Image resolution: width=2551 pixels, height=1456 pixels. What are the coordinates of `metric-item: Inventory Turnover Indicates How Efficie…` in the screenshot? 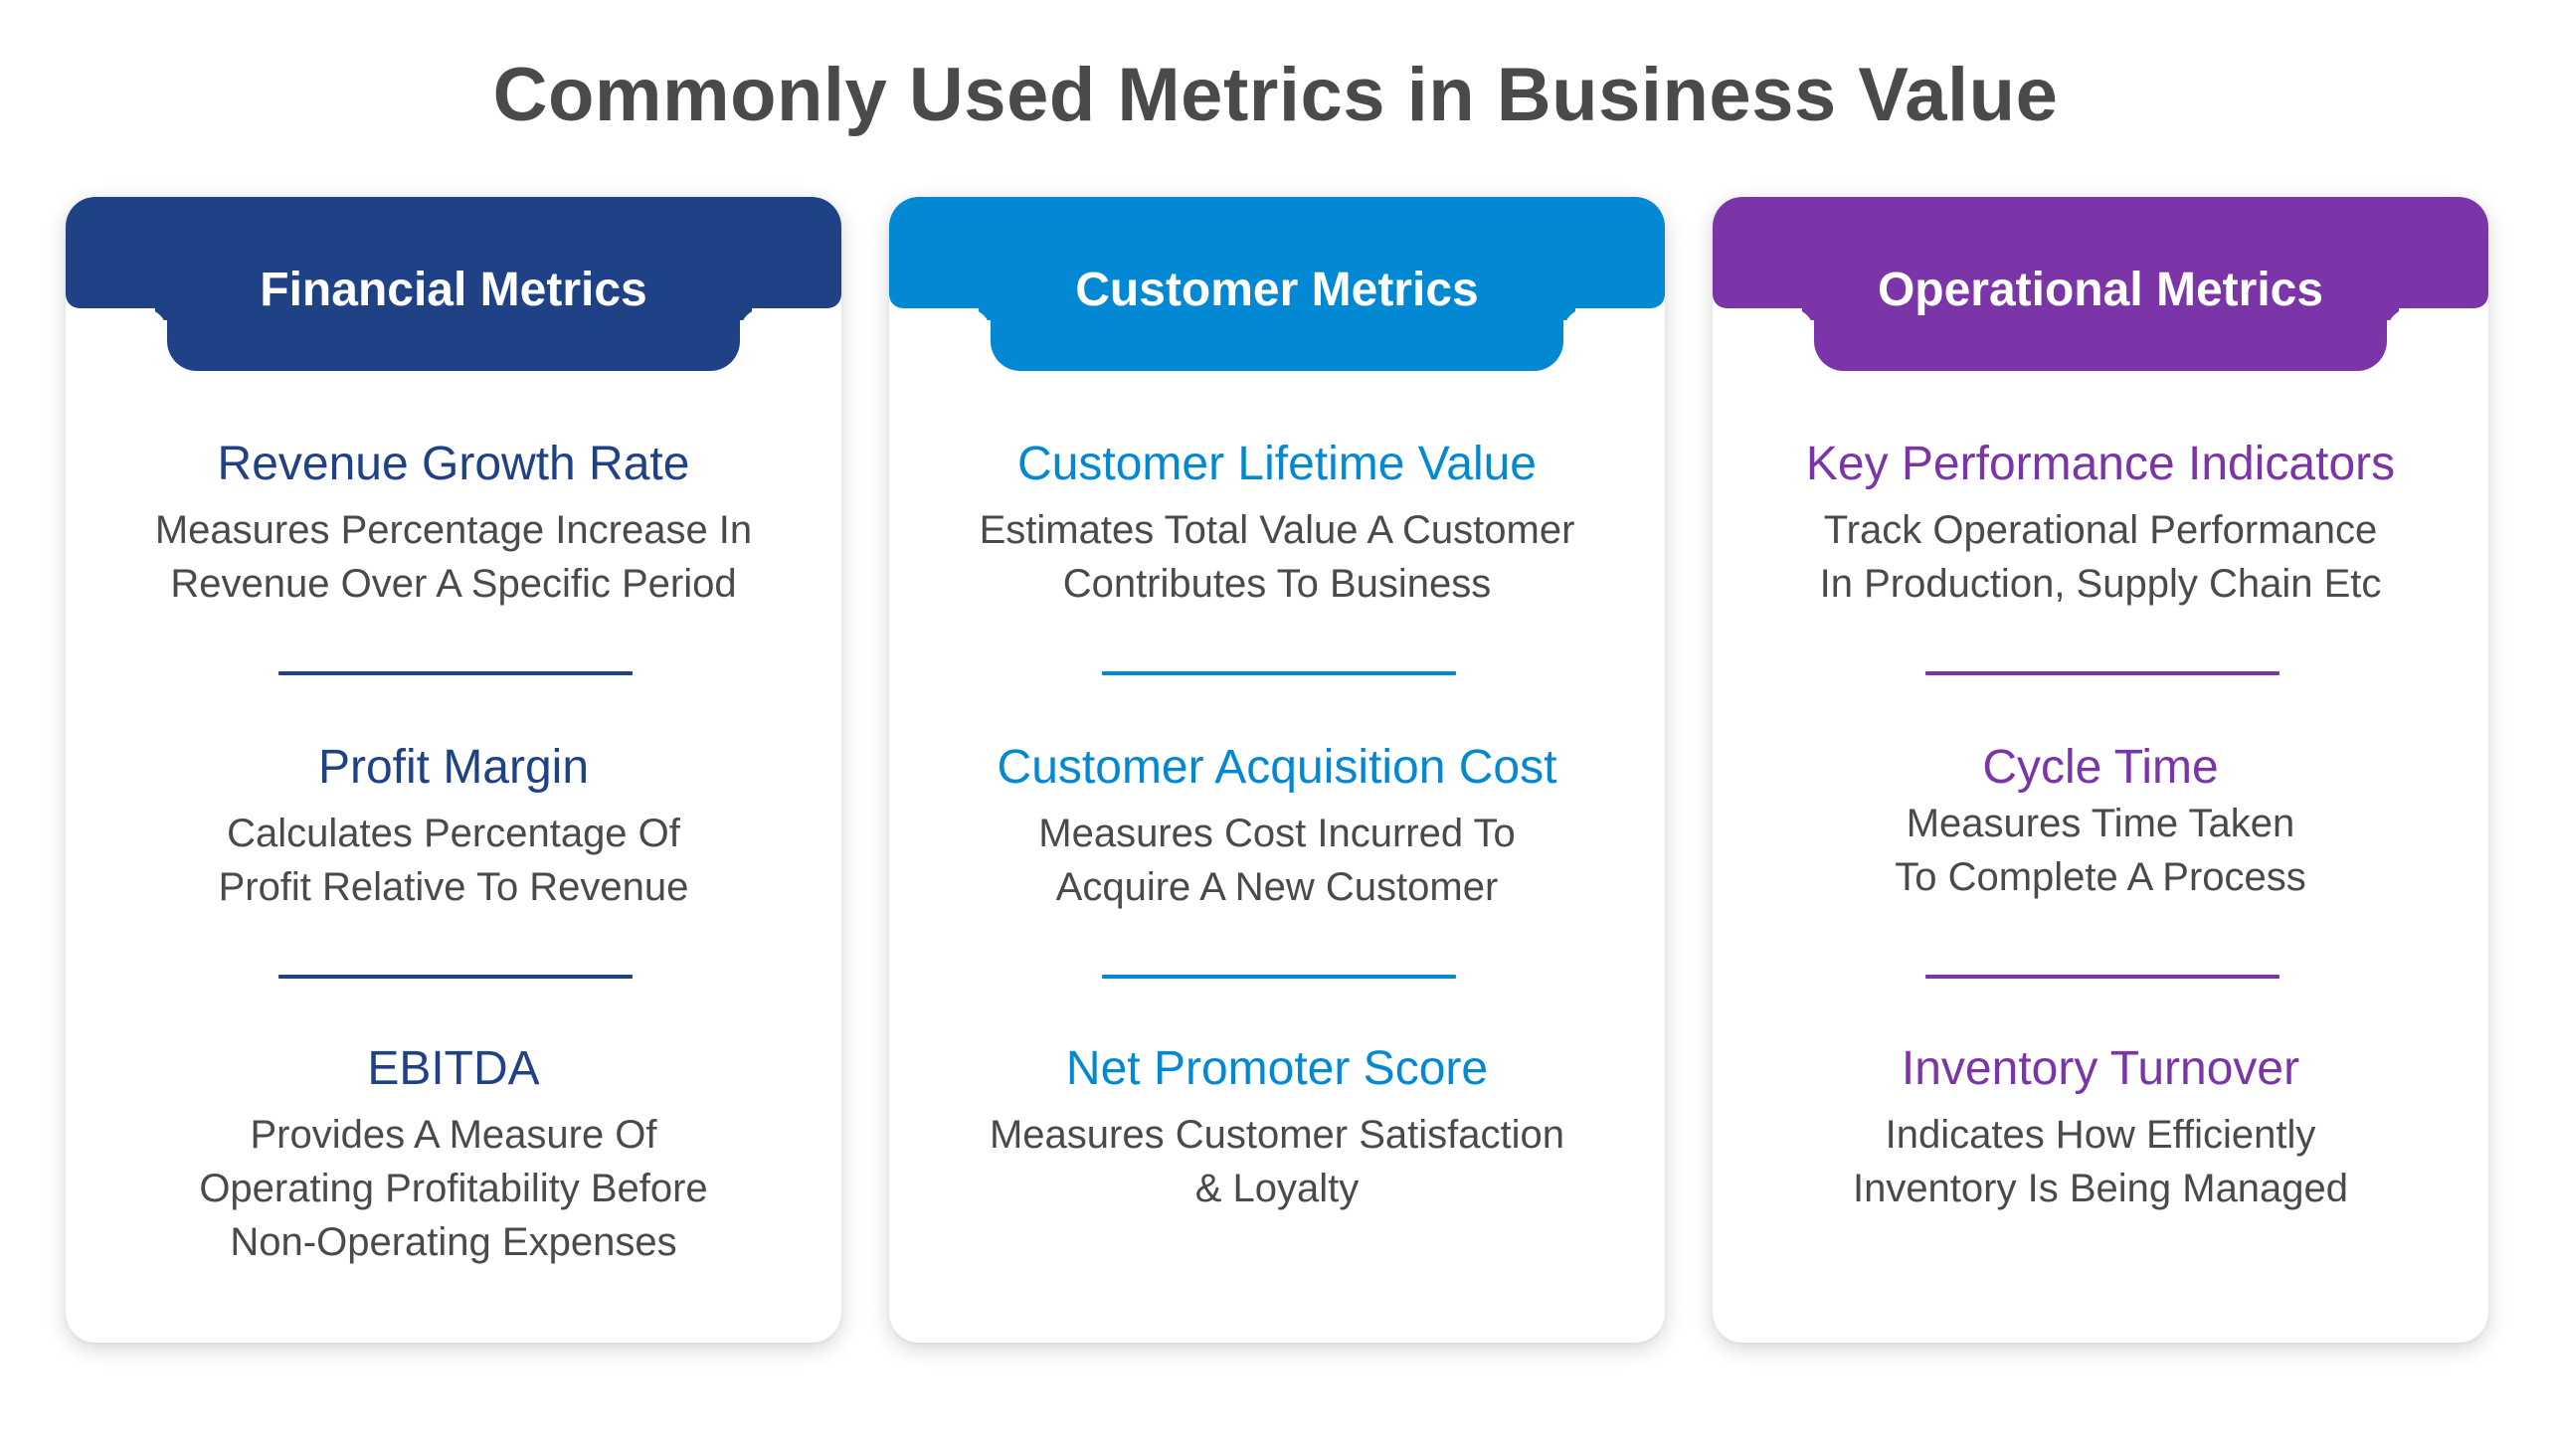 It's located at (2100, 1127).